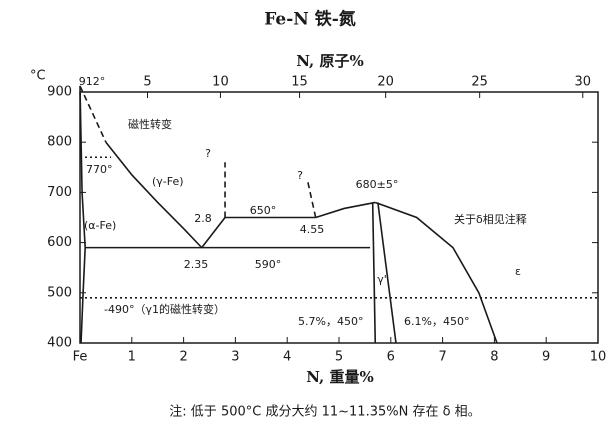 The image size is (615, 446). I want to click on annotation: 590°, so click(268, 264).